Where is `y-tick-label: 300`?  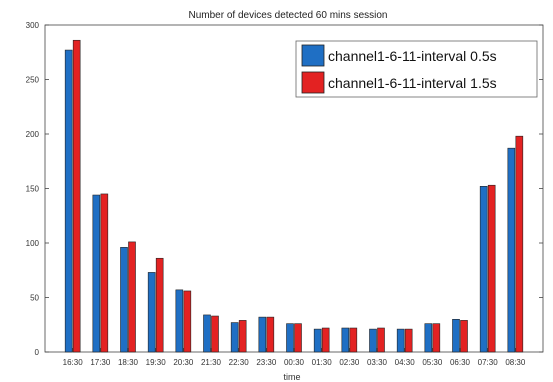
y-tick-label: 300 is located at coordinates (33, 25).